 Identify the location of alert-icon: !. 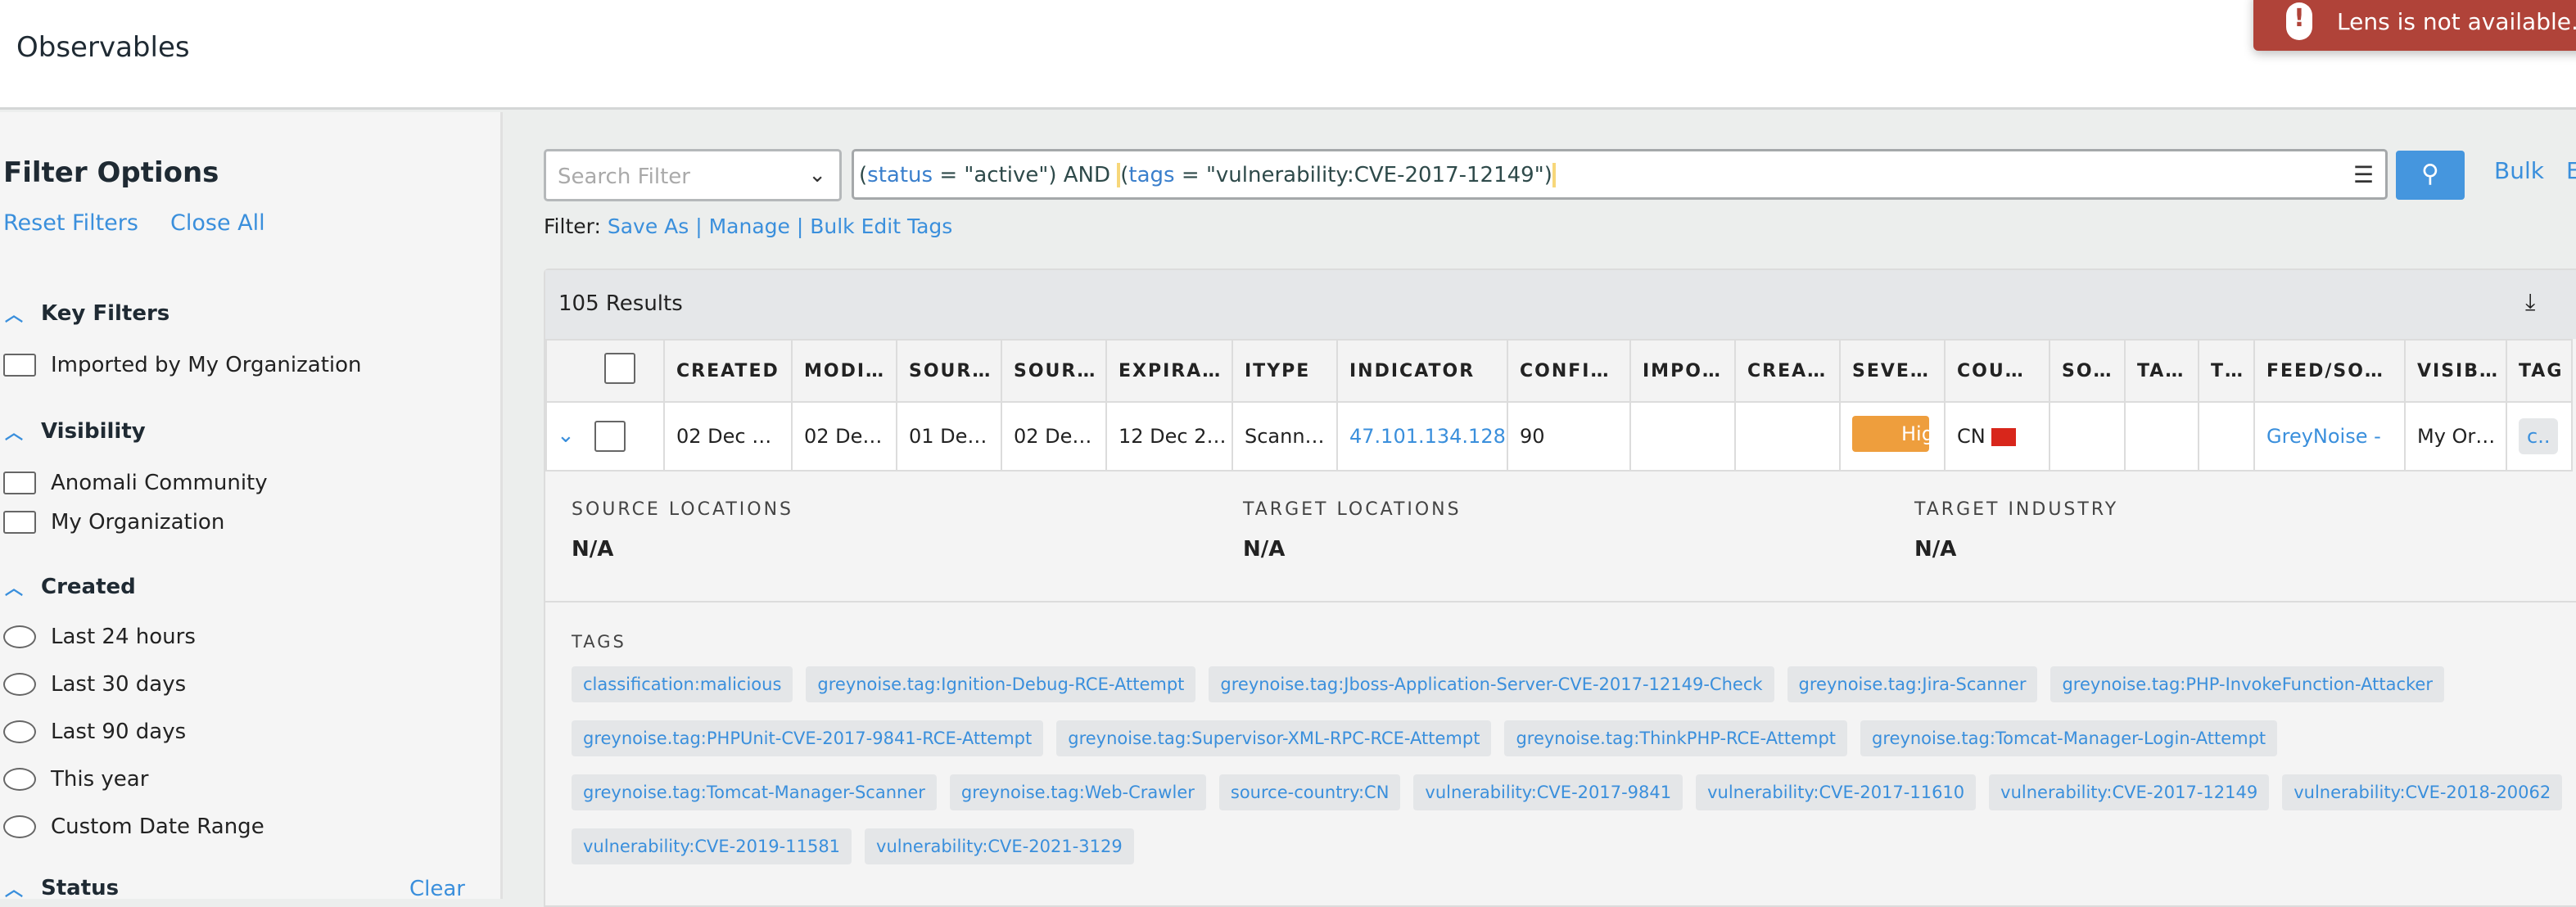
(2299, 21).